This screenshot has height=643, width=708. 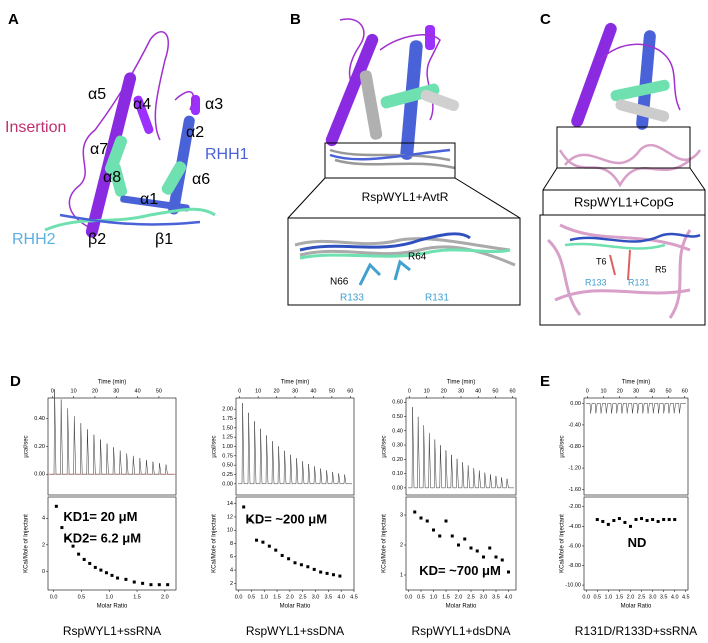 I want to click on tick-label: 0.20, so click(x=397, y=460).